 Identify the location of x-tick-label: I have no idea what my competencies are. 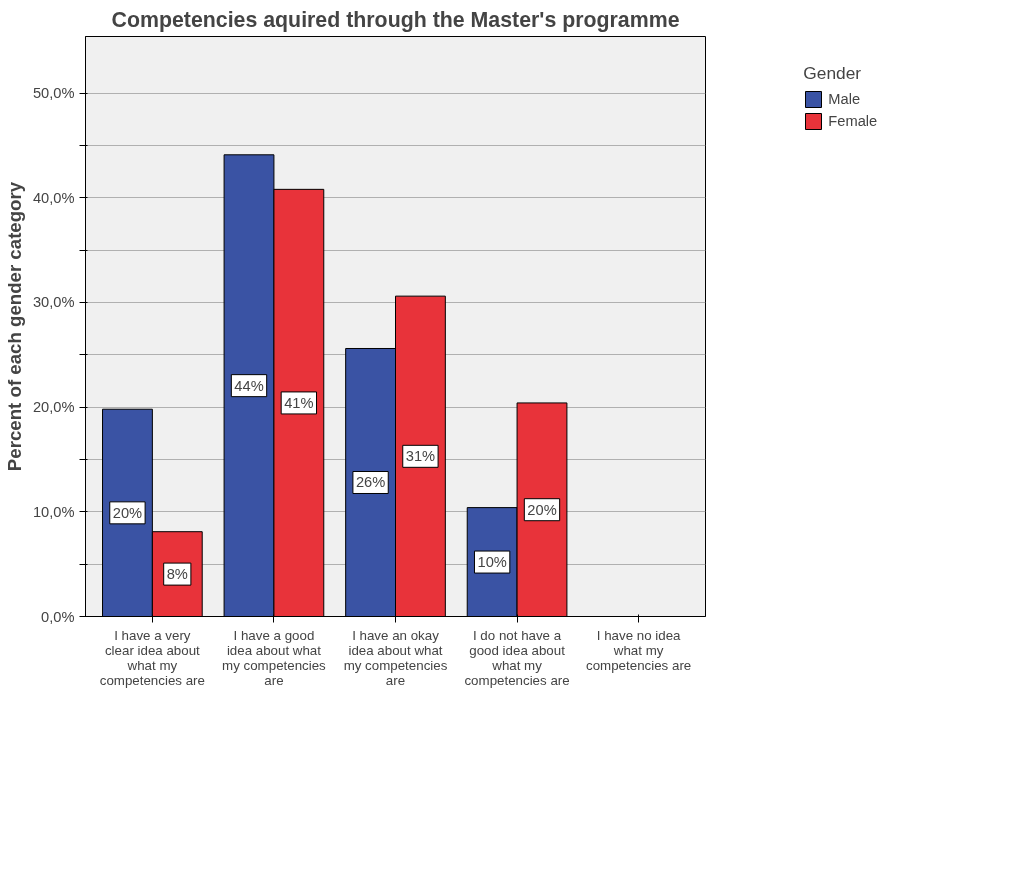
(639, 650).